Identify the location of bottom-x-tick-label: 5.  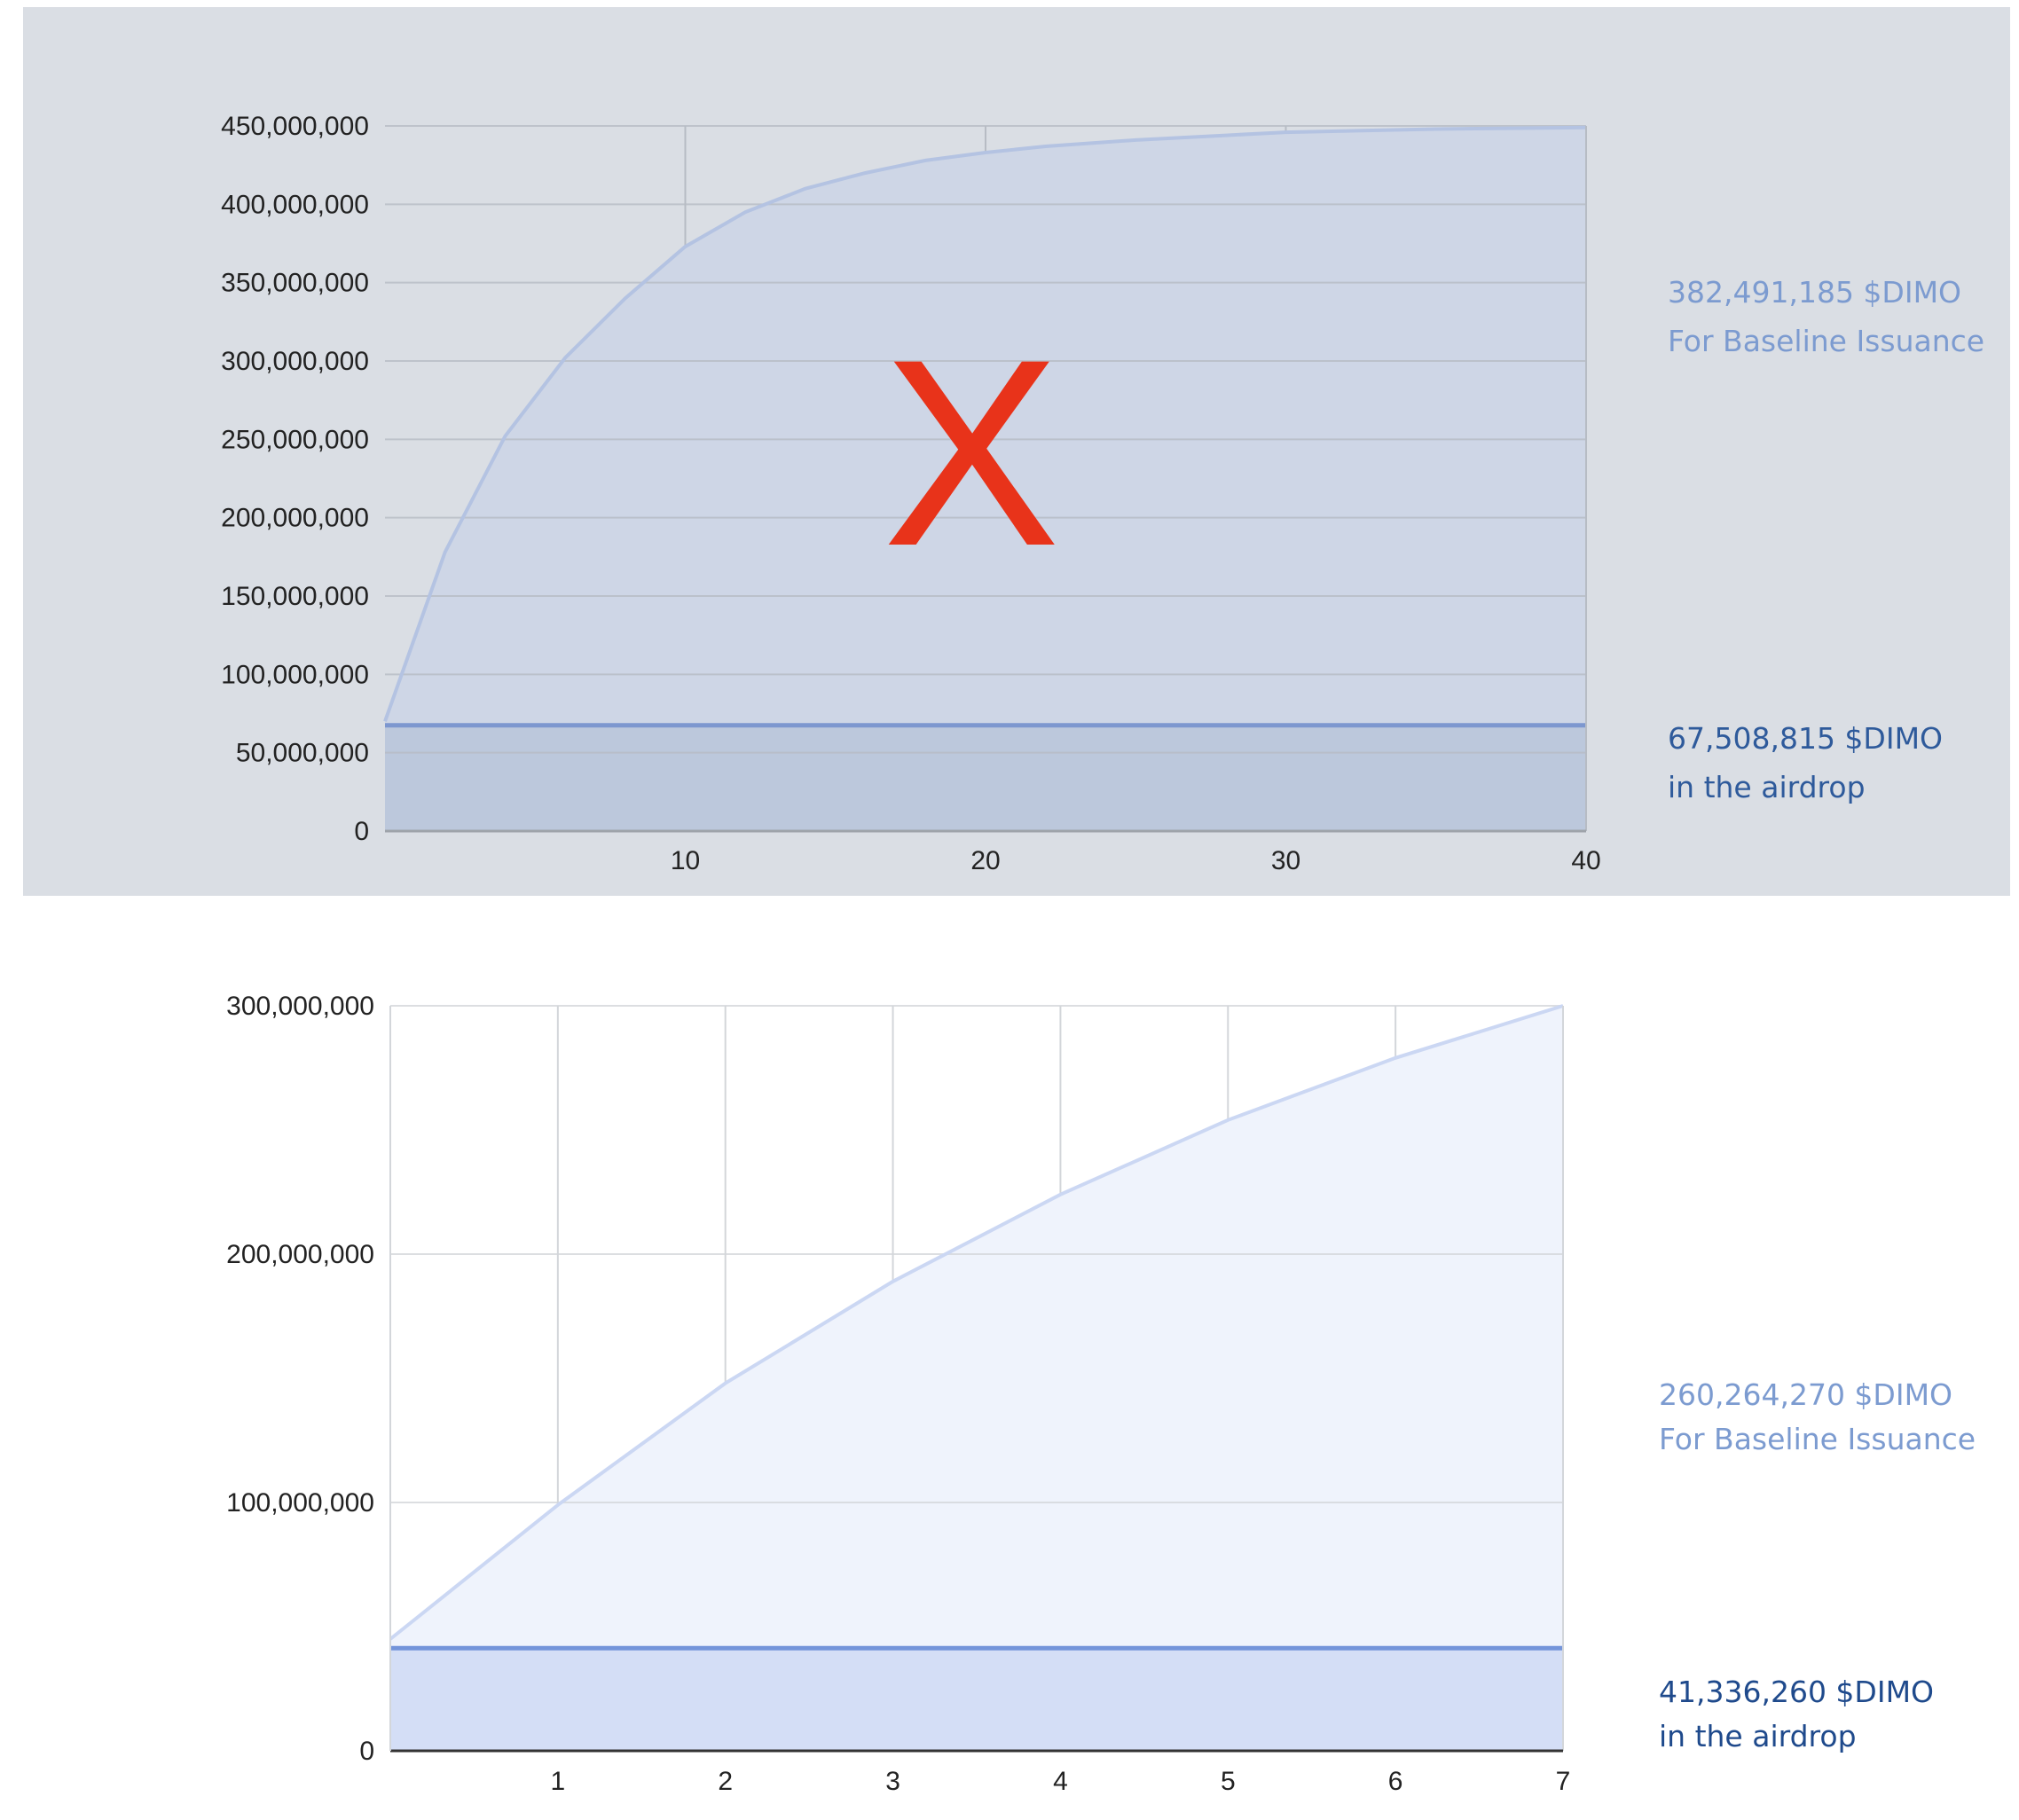
(1228, 1781).